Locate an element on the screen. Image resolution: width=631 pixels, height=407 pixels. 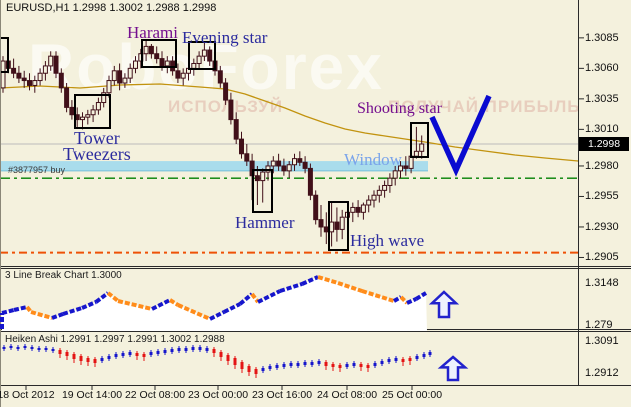
line-break-indicator-label: 3 Line Break Chart 1.3000 is located at coordinates (63, 275).